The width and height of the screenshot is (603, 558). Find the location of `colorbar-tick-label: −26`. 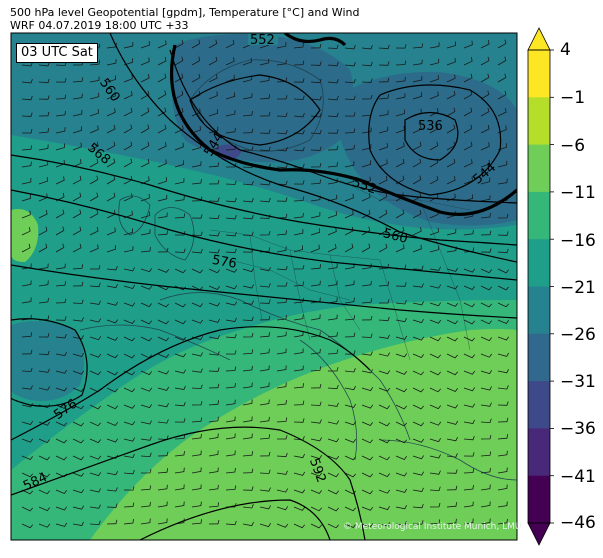

colorbar-tick-label: −26 is located at coordinates (578, 335).